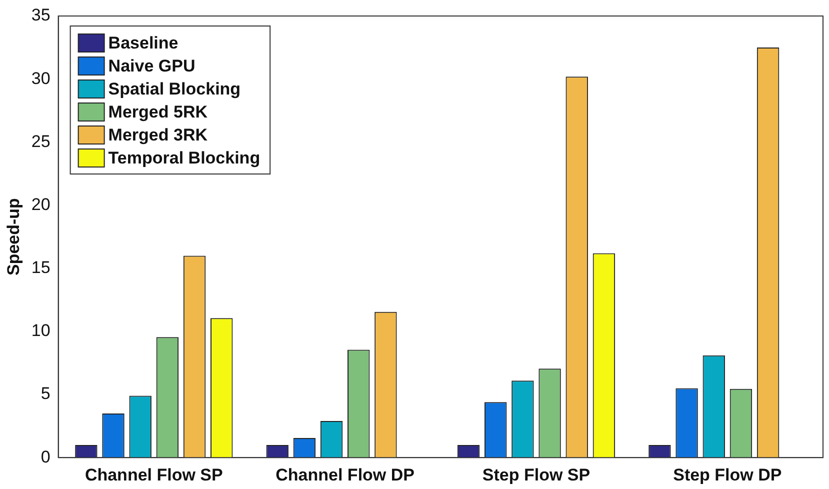  What do you see at coordinates (174, 89) in the screenshot?
I see `legend-label: Spatial Blocking` at bounding box center [174, 89].